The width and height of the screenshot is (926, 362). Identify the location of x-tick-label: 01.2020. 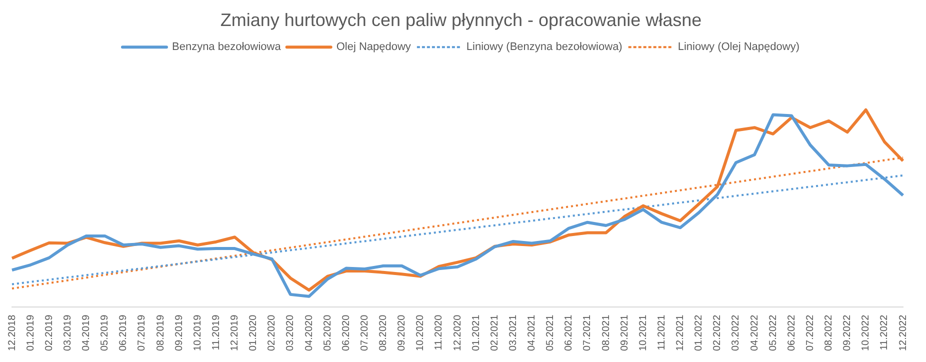
(254, 333).